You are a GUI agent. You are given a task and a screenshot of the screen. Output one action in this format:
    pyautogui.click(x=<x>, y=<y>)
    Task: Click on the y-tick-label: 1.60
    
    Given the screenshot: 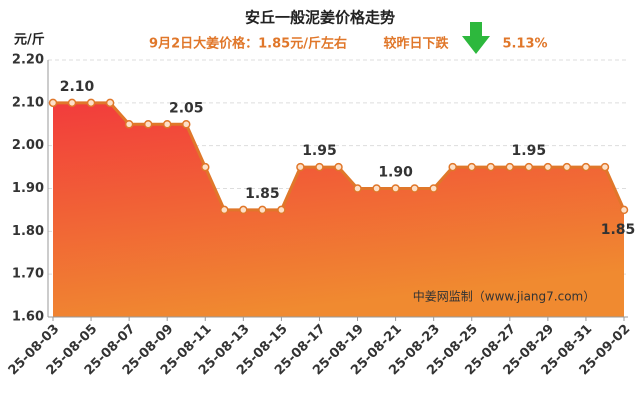 What is the action you would take?
    pyautogui.click(x=28, y=317)
    